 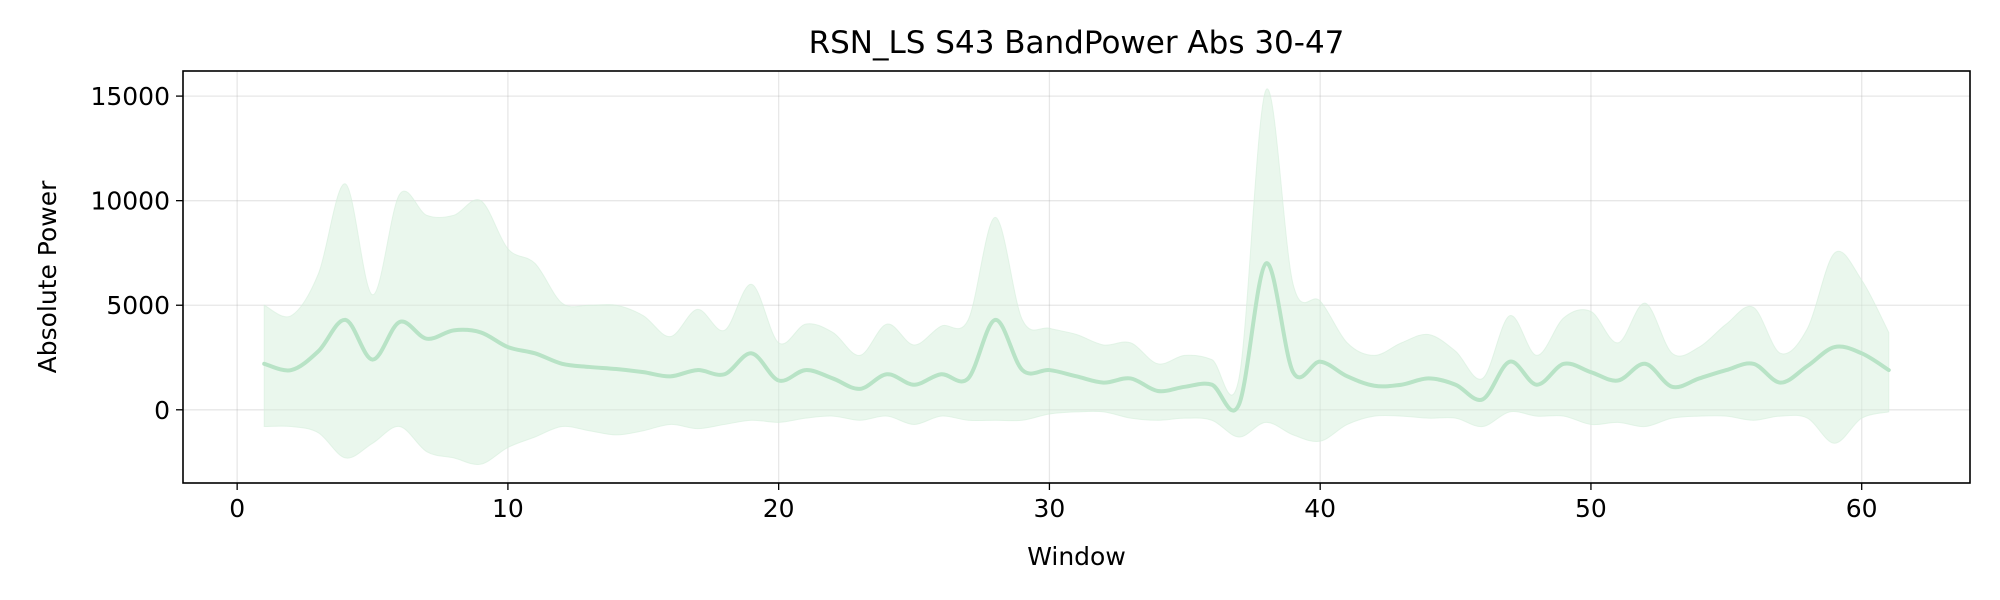 What do you see at coordinates (1591, 508) in the screenshot?
I see `x-tick-label: 50` at bounding box center [1591, 508].